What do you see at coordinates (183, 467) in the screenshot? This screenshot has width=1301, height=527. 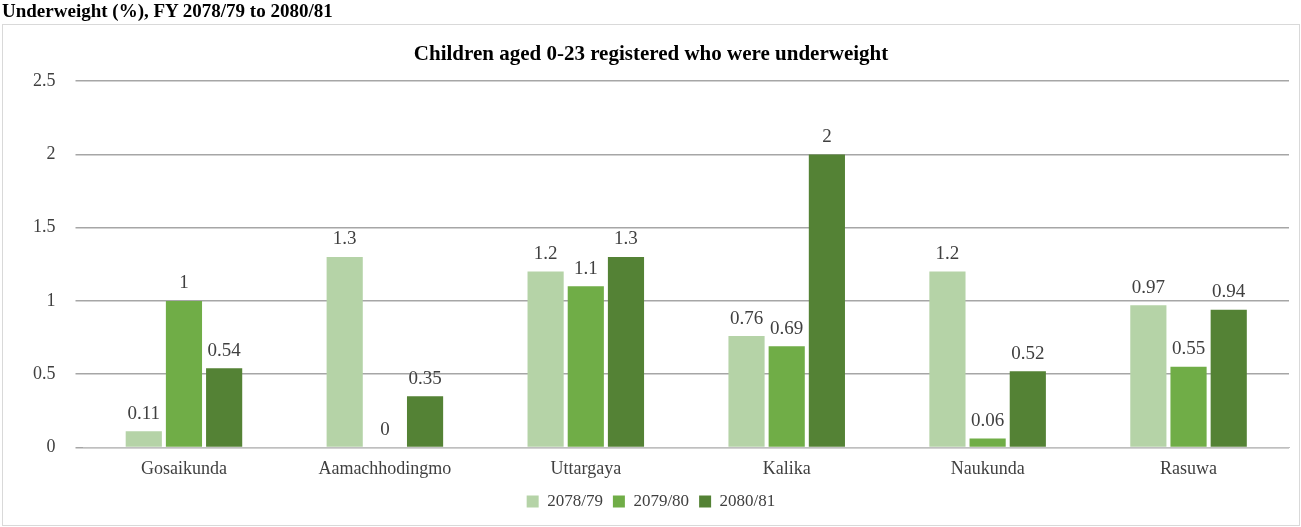 I see `x-tick-label: Gosaikunda` at bounding box center [183, 467].